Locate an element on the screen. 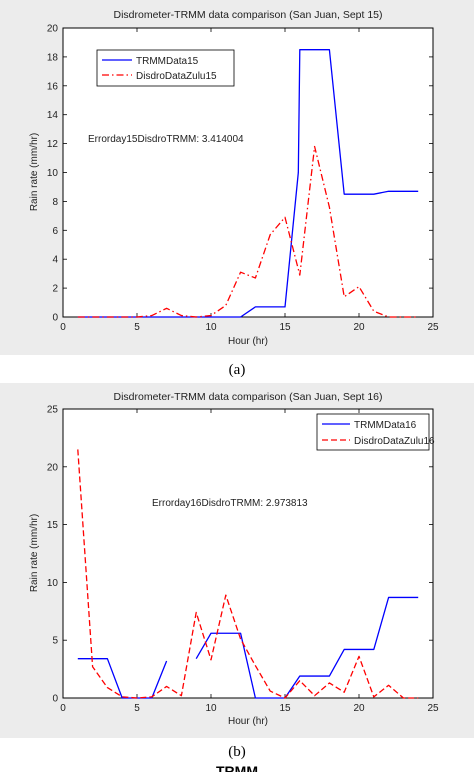 This screenshot has height=772, width=474. chart-b-legend-box is located at coordinates (373, 432).